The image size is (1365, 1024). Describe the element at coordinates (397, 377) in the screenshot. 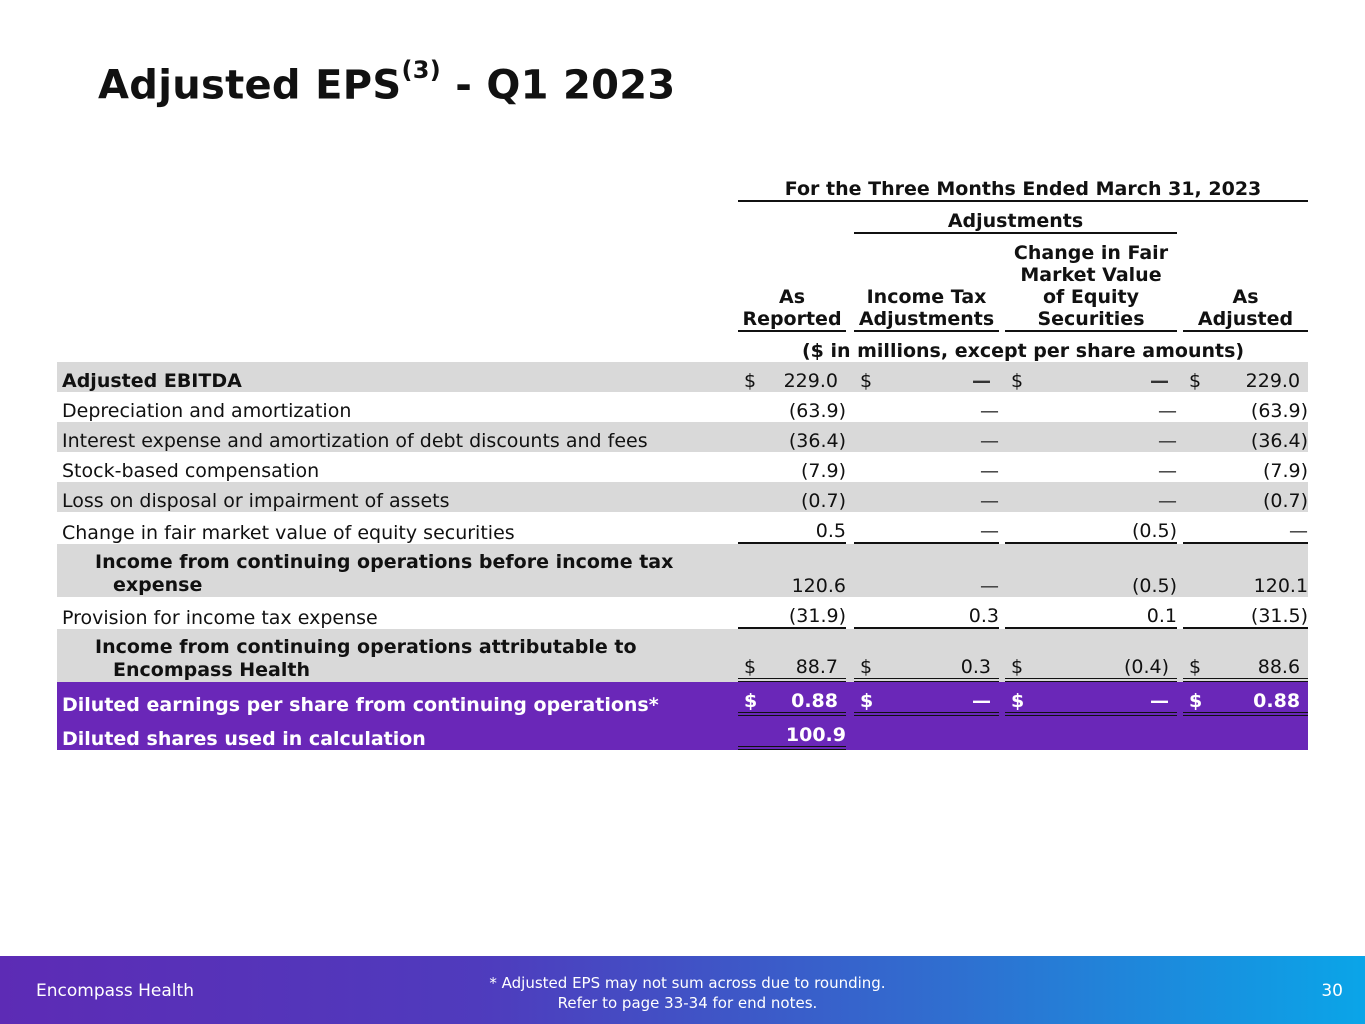

I see `row-label: Adjusted EBITDA` at that location.